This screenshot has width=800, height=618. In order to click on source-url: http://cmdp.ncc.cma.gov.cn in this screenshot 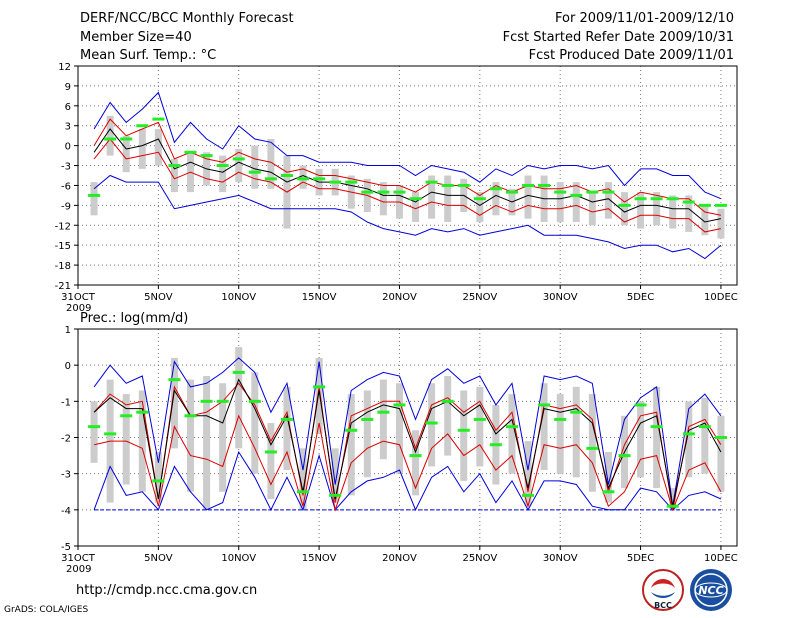, I will do `click(167, 590)`.